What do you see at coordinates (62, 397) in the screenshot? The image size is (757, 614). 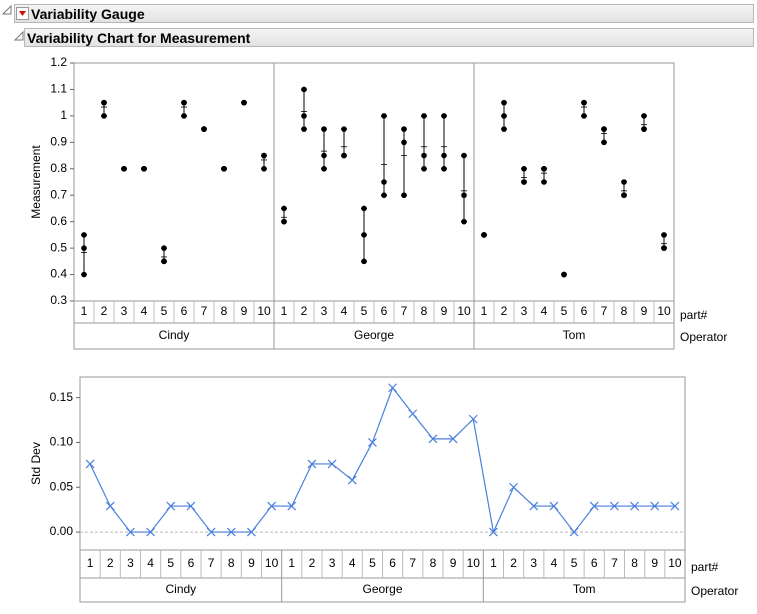 I see `y-tick-label: 0.15` at bounding box center [62, 397].